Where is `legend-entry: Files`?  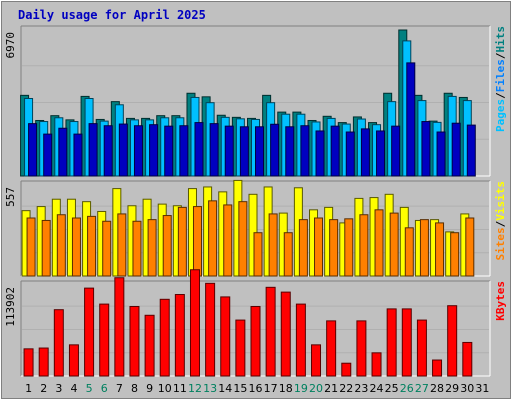 legend-entry: Files is located at coordinates (500, 75).